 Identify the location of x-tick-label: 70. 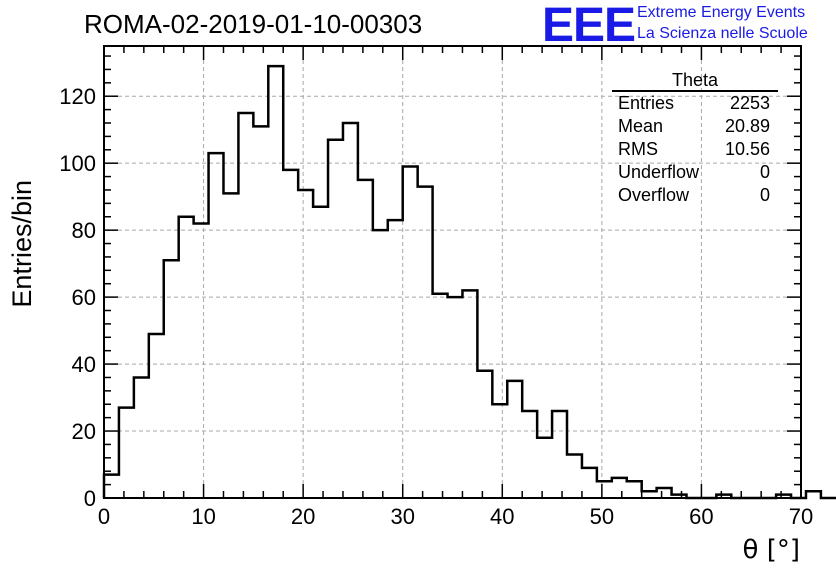
(801, 516).